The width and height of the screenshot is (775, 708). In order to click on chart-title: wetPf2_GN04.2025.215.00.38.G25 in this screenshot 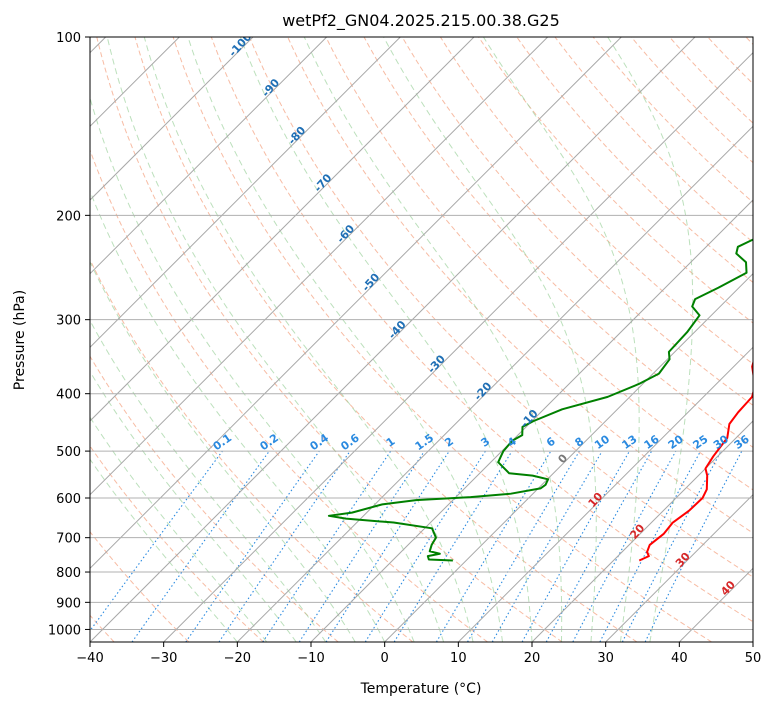, I will do `click(421, 21)`.